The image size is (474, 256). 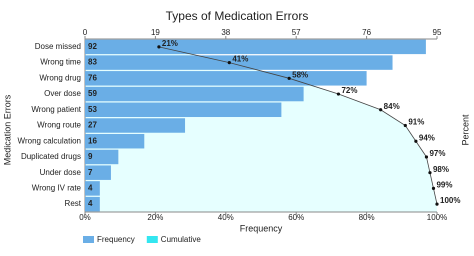 I want to click on y-tick-label: Duplicated drugs, so click(x=51, y=156).